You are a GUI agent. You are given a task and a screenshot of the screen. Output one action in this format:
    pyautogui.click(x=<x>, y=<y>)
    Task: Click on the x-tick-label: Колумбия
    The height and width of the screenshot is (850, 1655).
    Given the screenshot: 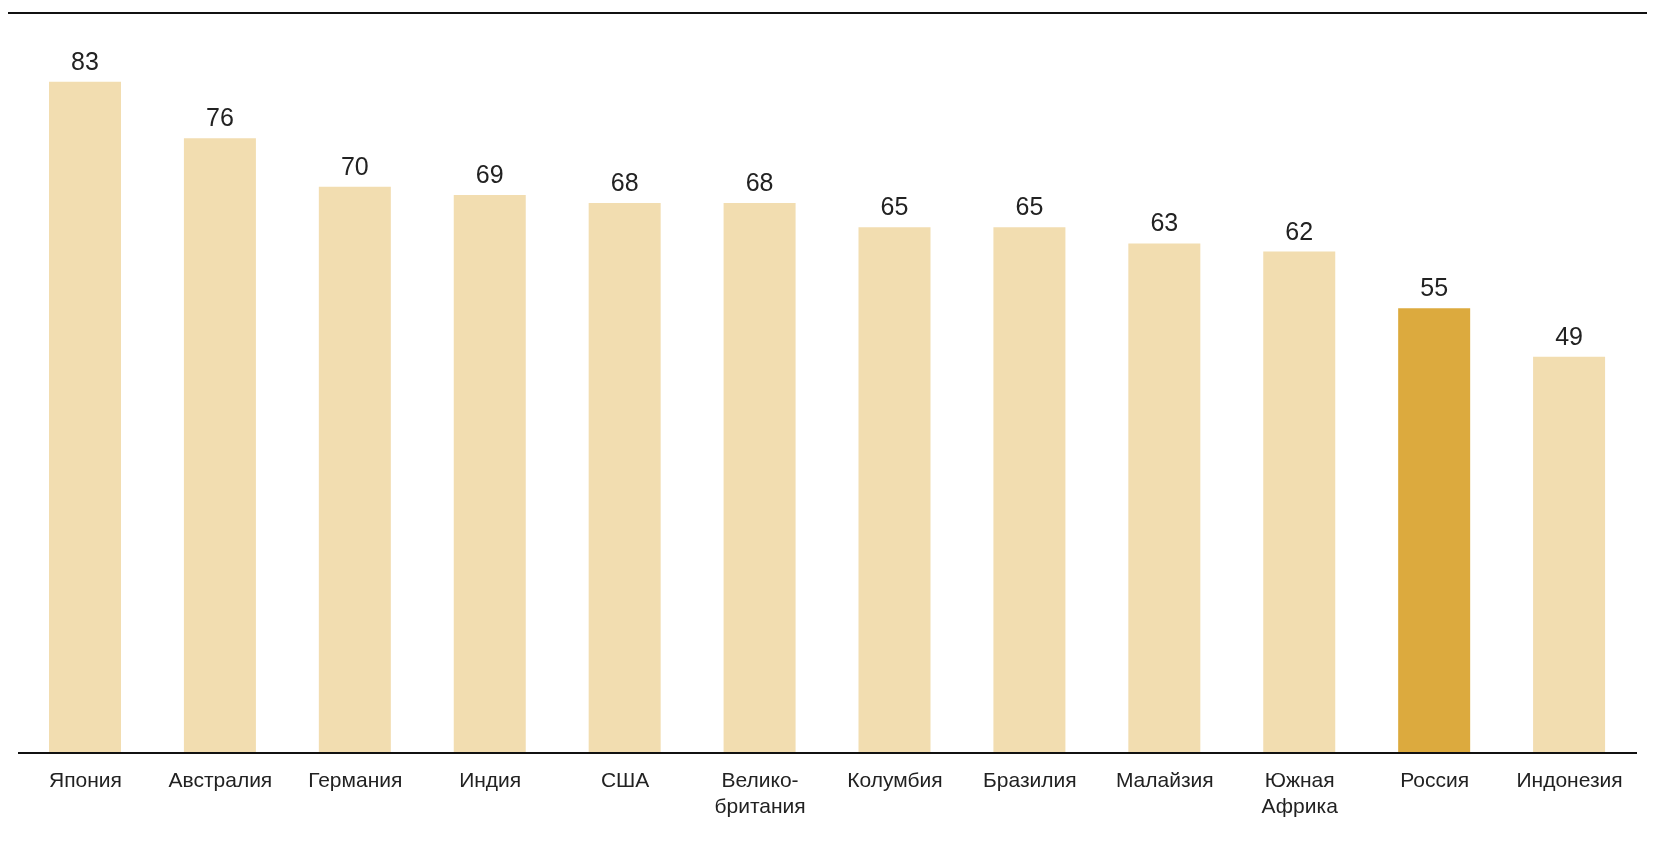 What is the action you would take?
    pyautogui.click(x=895, y=779)
    